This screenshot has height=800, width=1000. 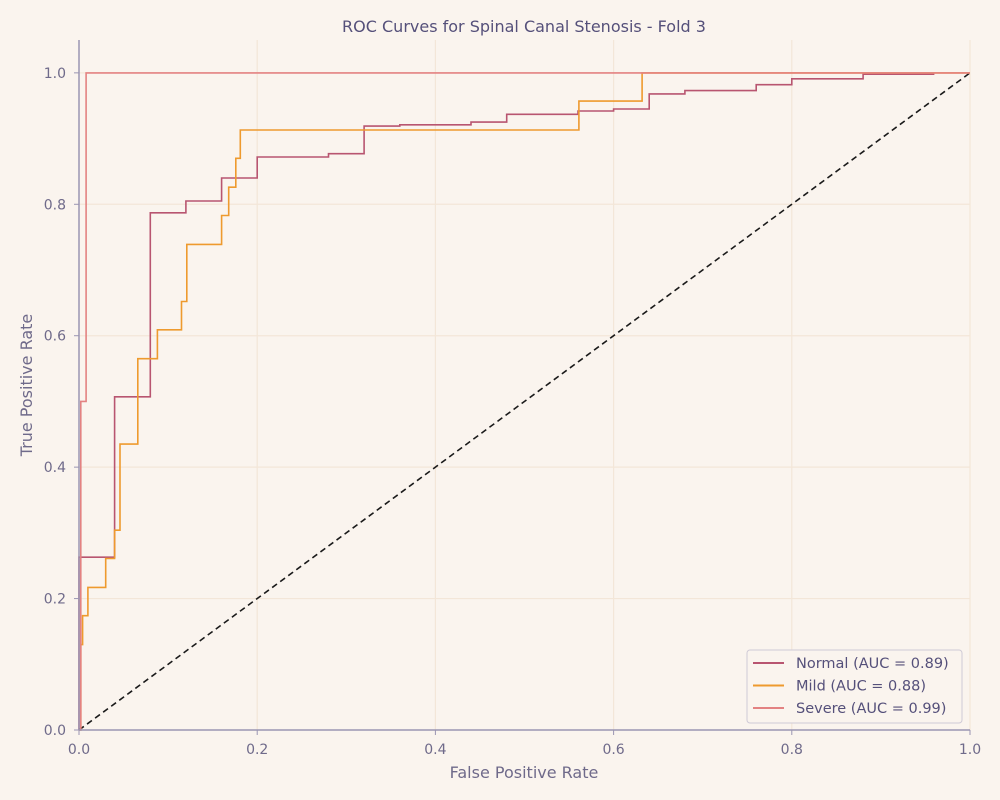 What do you see at coordinates (792, 750) in the screenshot?
I see `x-tick-label: 0.8` at bounding box center [792, 750].